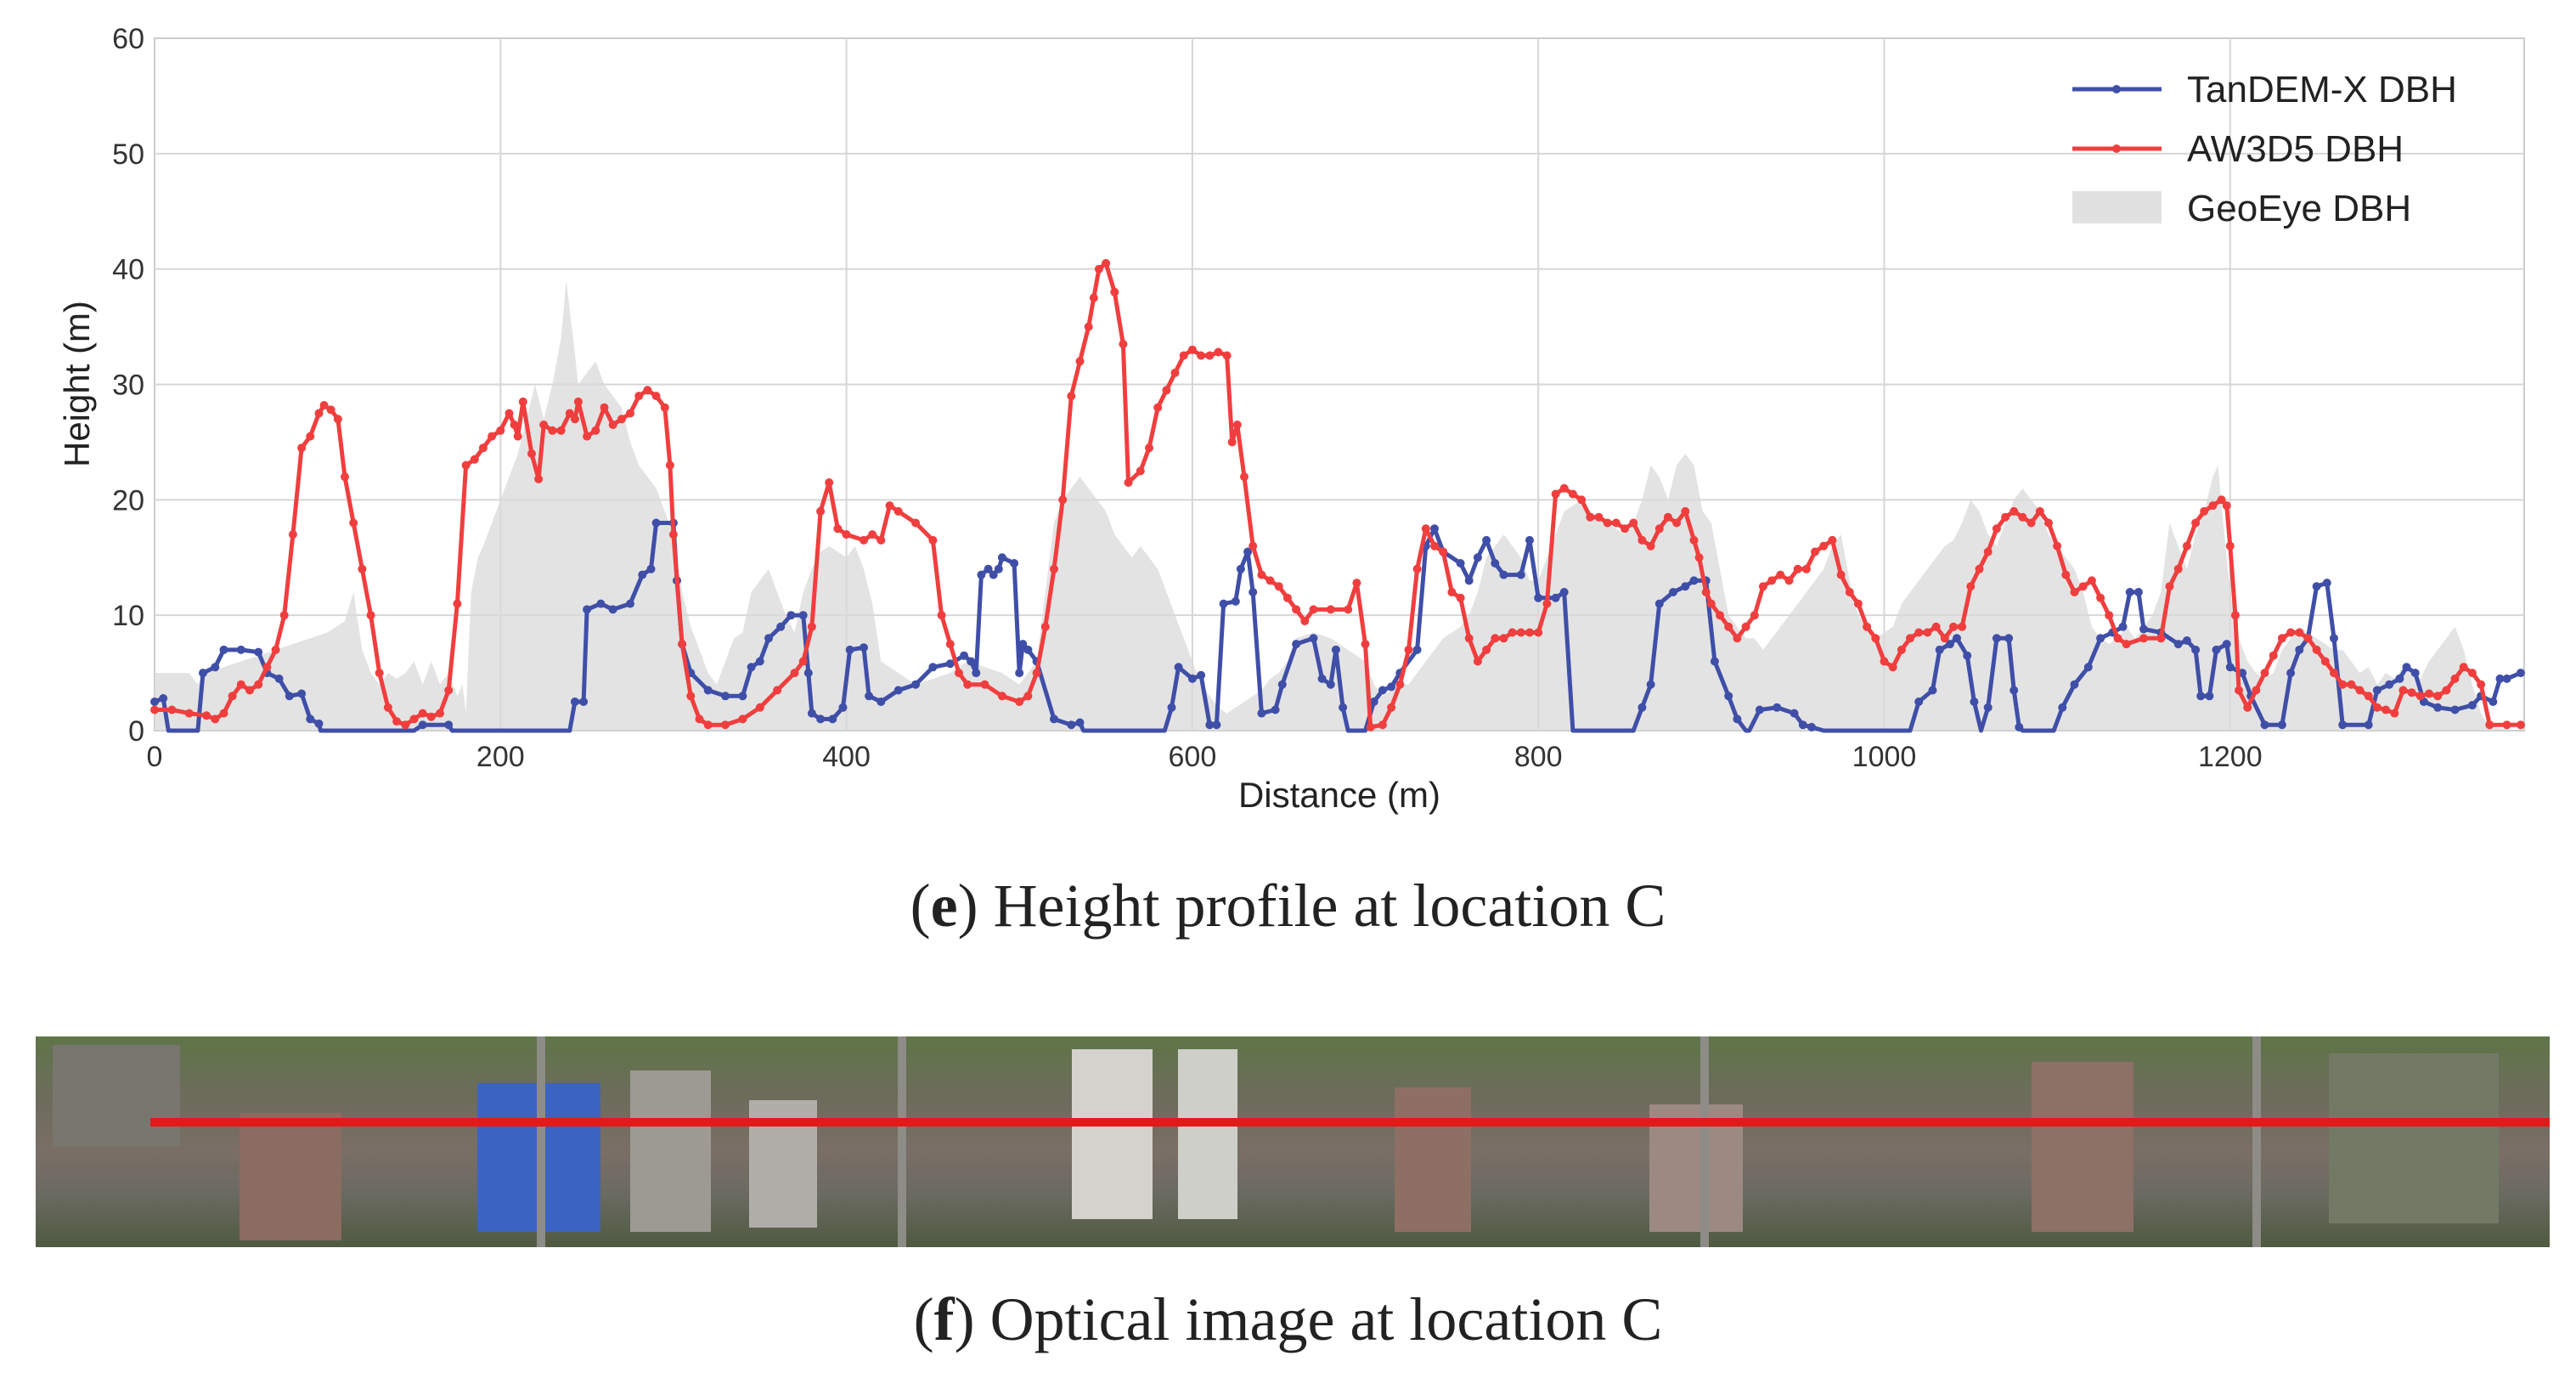 Image resolution: width=2576 pixels, height=1378 pixels. I want to click on x-tick-label: 1000, so click(1884, 757).